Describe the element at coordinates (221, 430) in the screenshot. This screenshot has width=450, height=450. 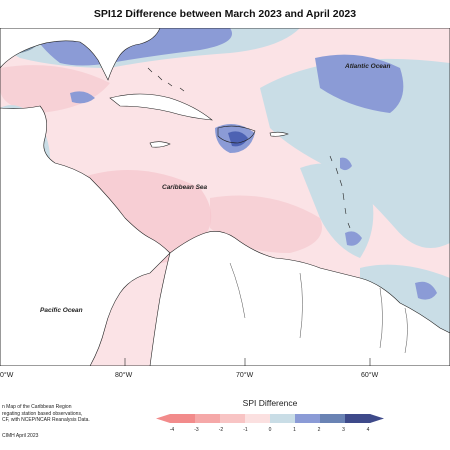
I see `legend-tick-label: -2` at that location.